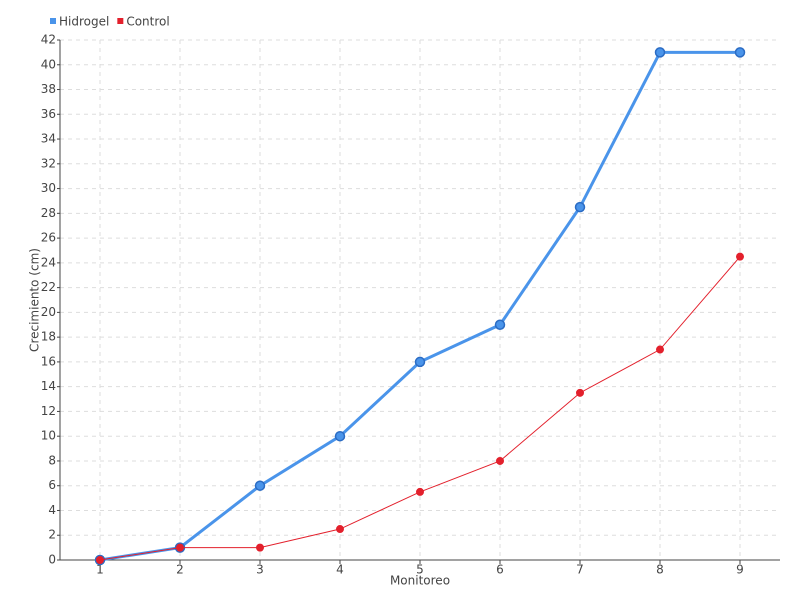 Image resolution: width=800 pixels, height=600 pixels. I want to click on x-tick-label: 7, so click(580, 570).